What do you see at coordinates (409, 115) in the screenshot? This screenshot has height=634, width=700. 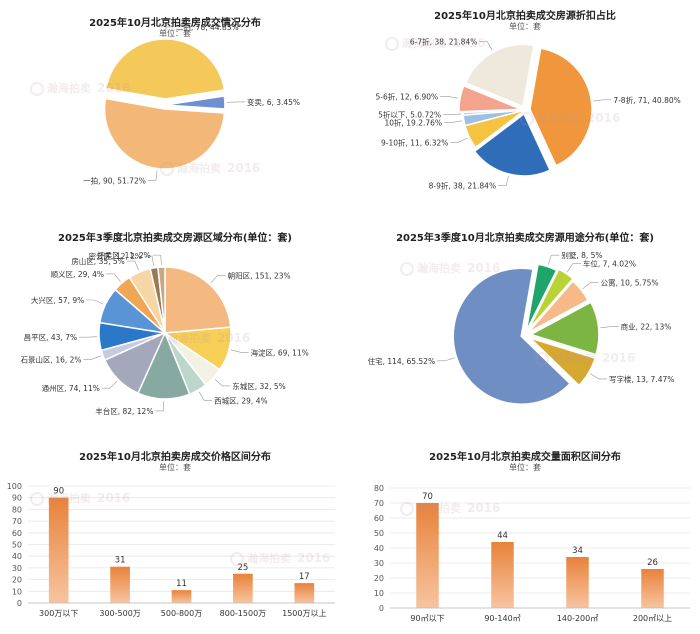 I see `slice-label: 5折以下, 5.0.72%` at bounding box center [409, 115].